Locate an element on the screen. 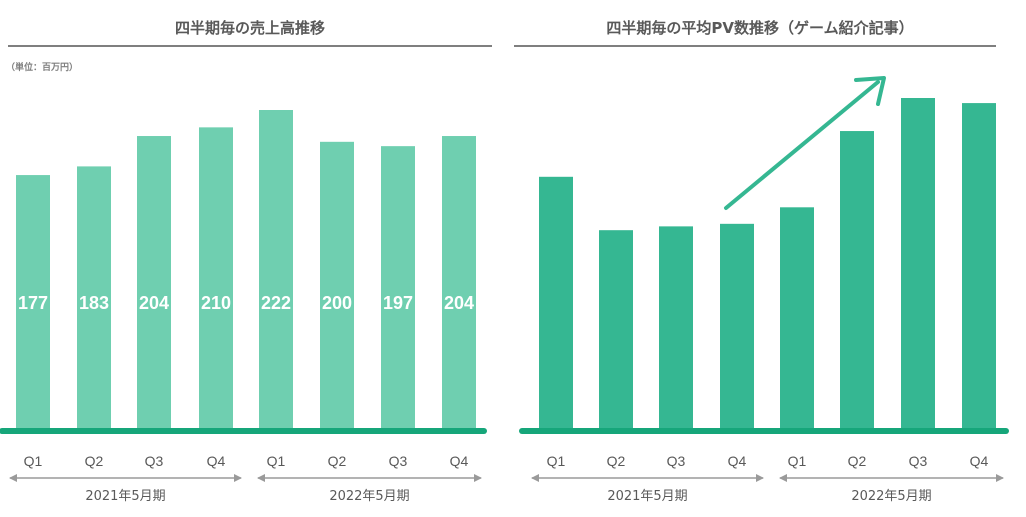  trend-arrow-shaft is located at coordinates (802, 145).